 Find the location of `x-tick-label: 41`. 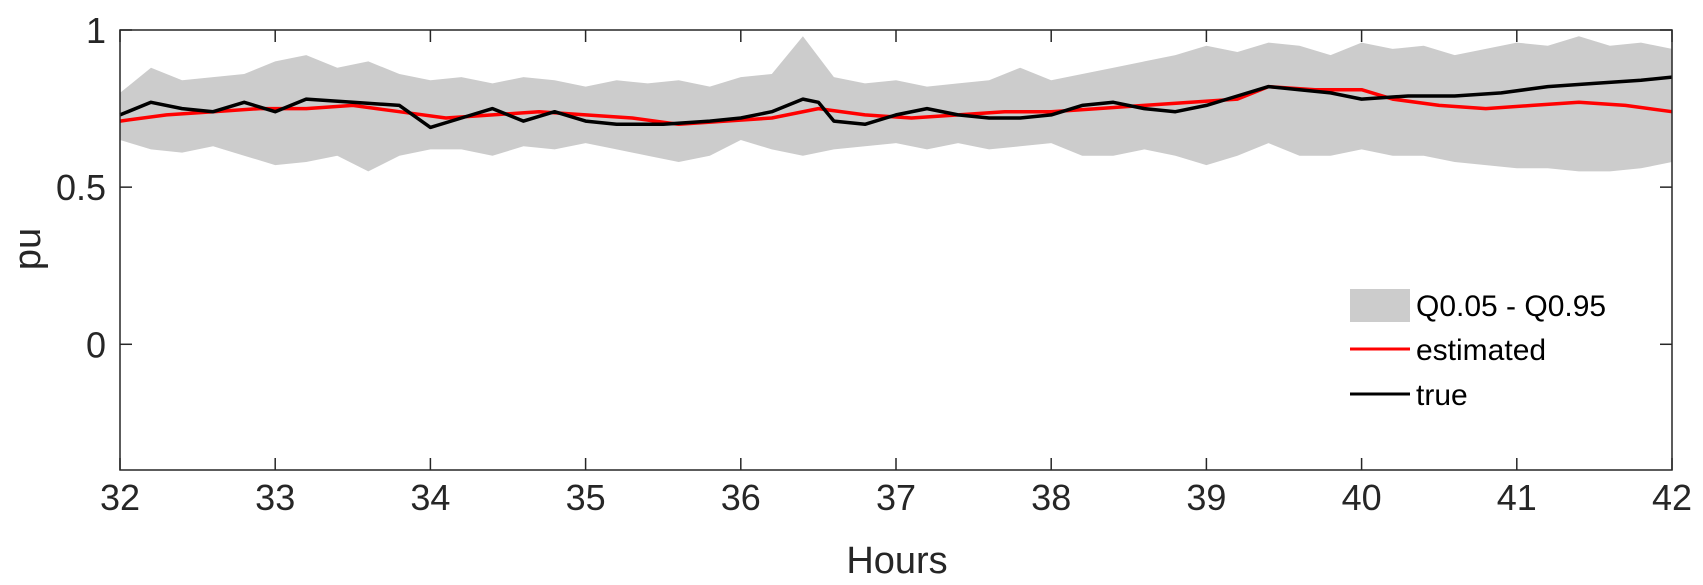

x-tick-label: 41 is located at coordinates (1517, 497).